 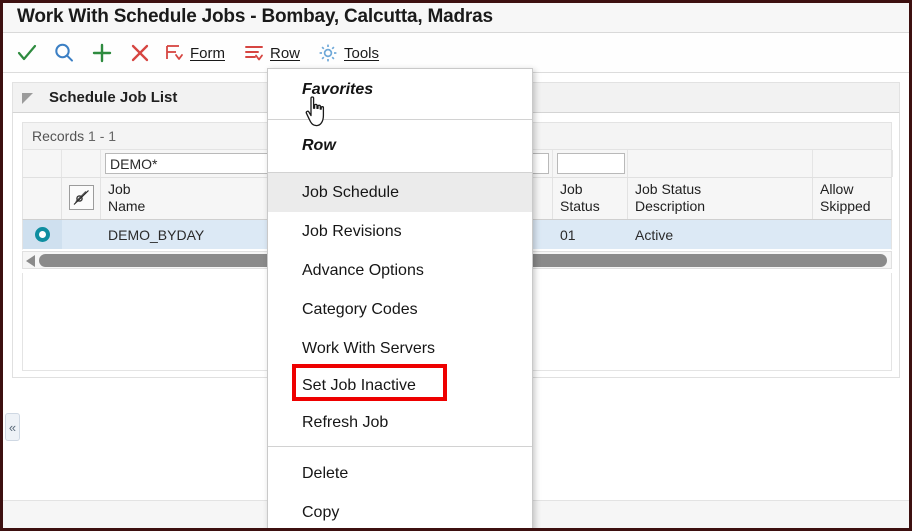 I want to click on menu-item-advance-options: Advance Options, so click(x=363, y=270).